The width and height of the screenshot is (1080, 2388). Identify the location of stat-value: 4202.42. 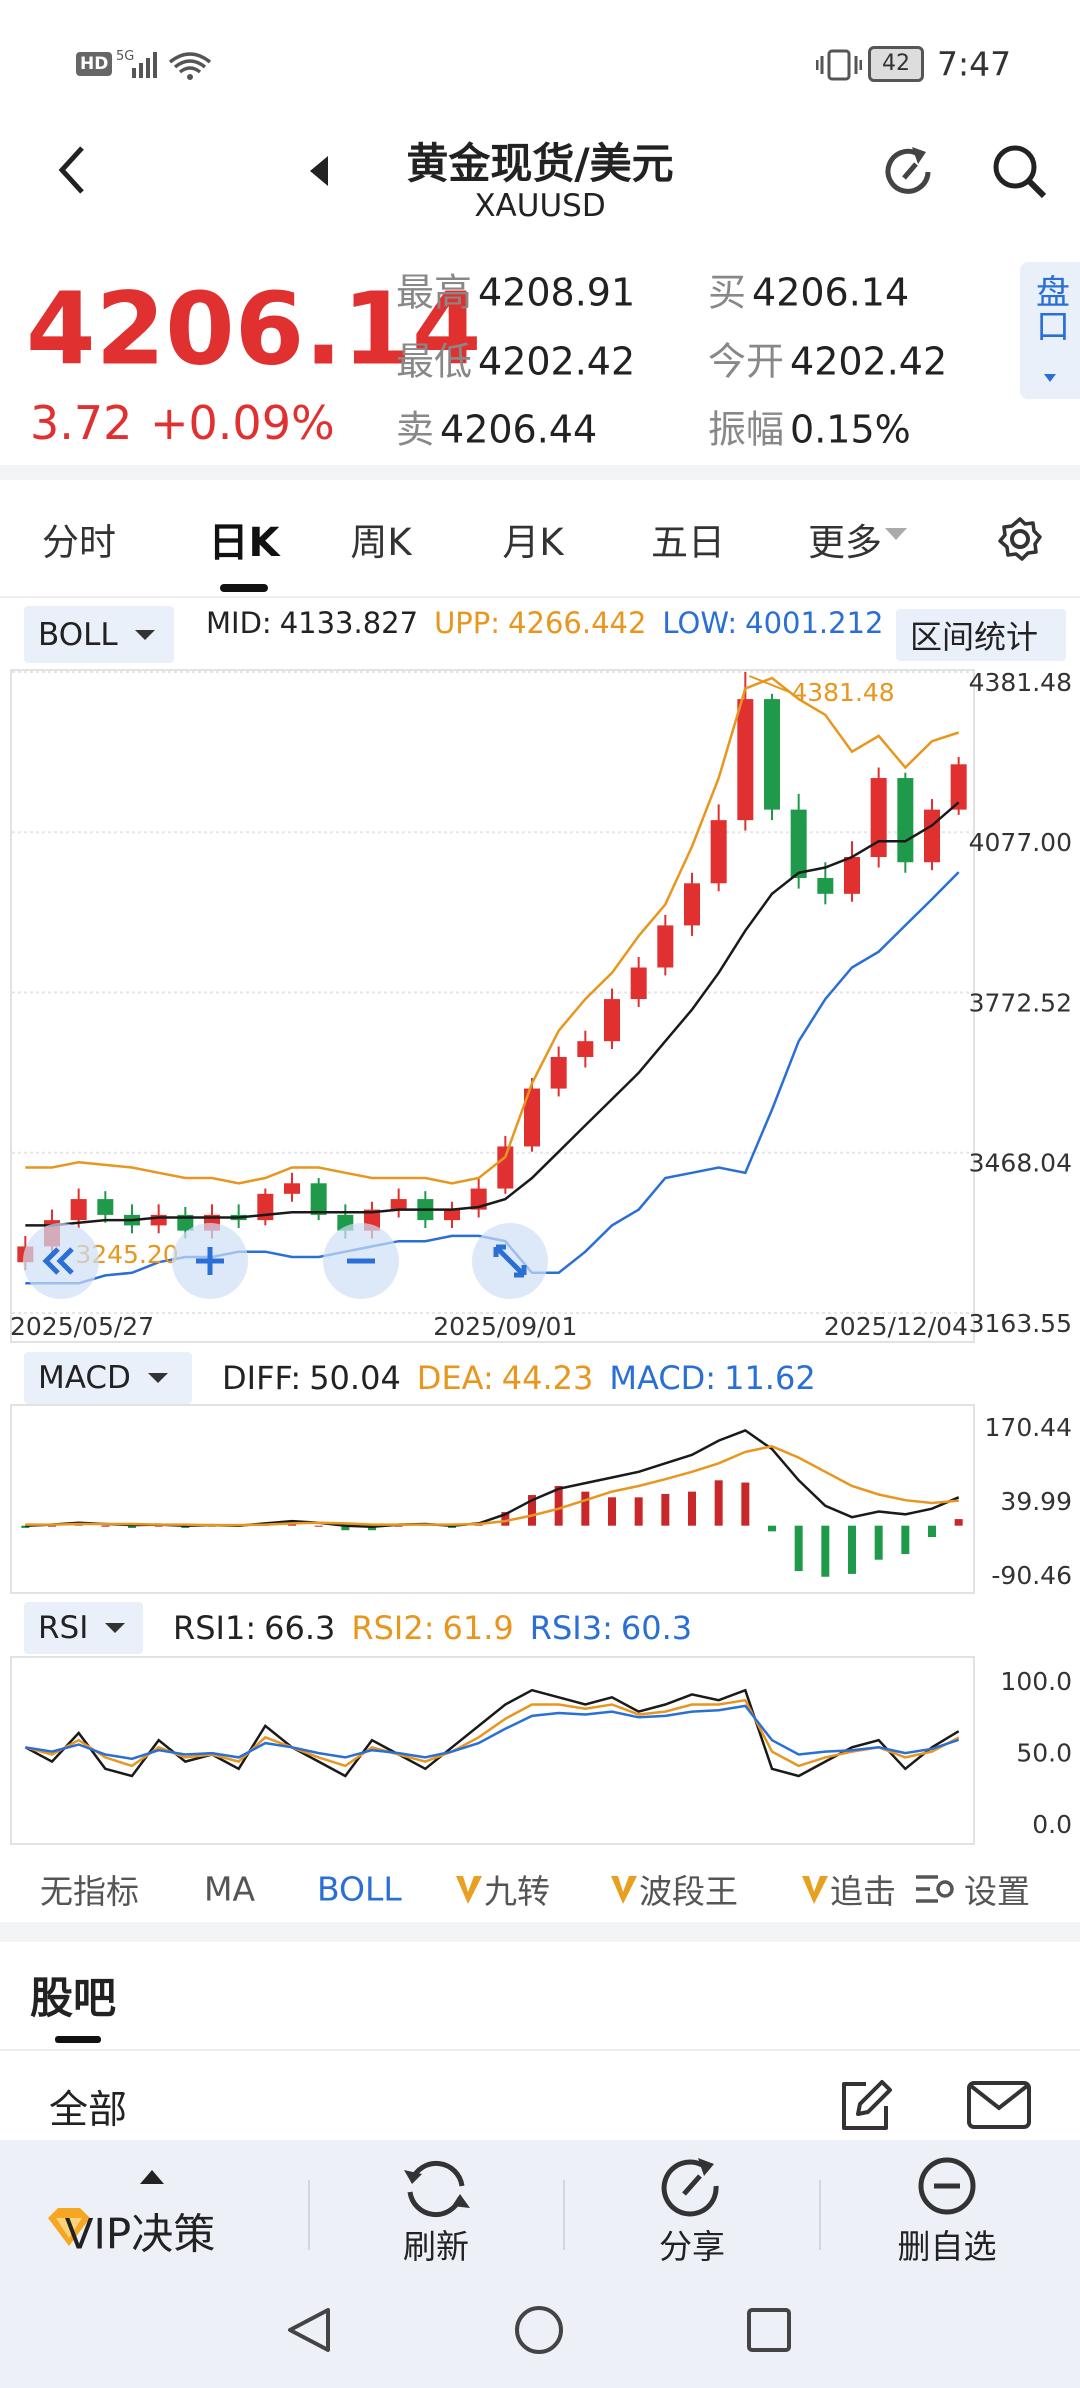
(557, 361).